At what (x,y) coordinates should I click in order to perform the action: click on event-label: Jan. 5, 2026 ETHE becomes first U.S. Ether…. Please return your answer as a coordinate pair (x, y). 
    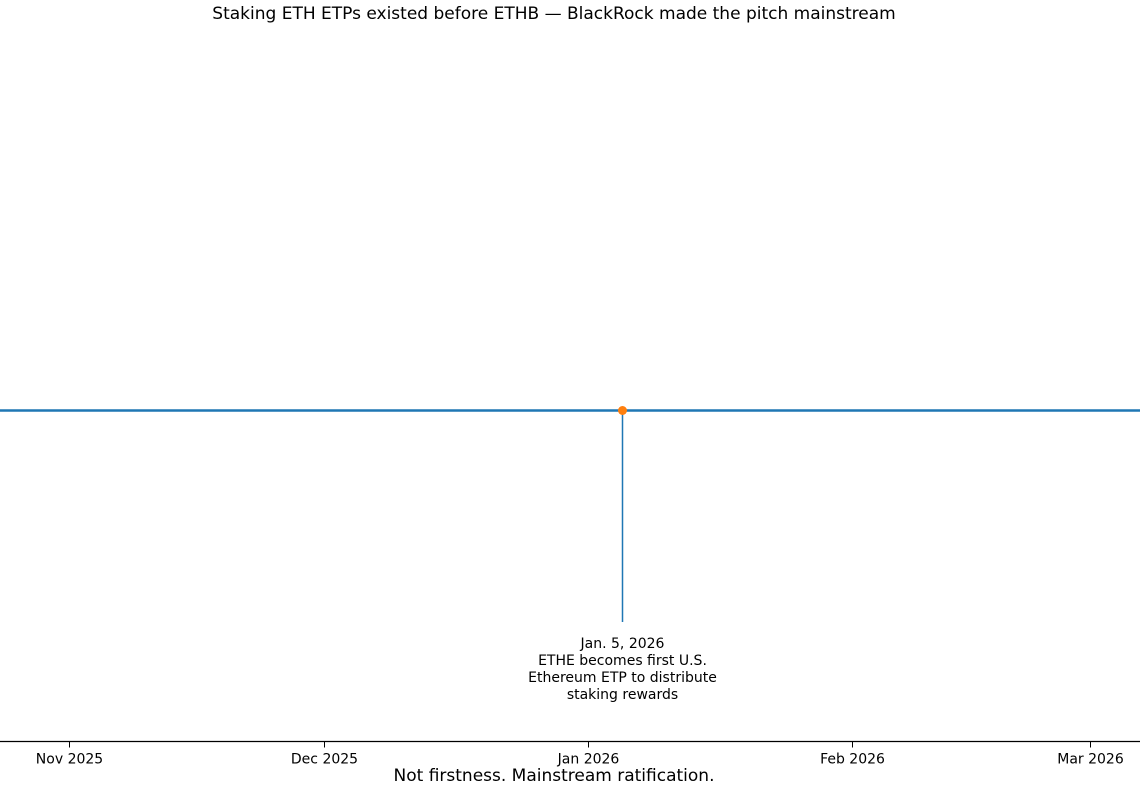
    Looking at the image, I should click on (622, 669).